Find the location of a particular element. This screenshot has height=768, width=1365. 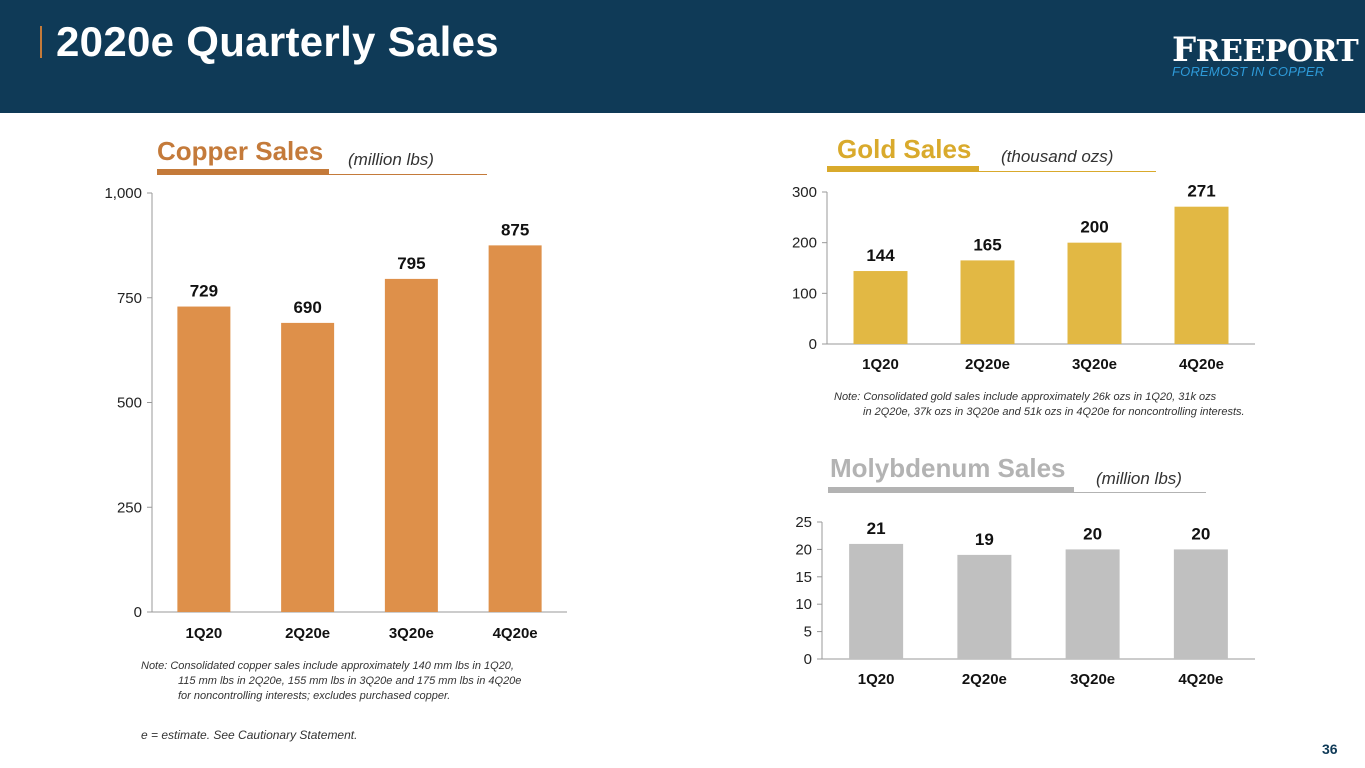

moly-data-label: 21 is located at coordinates (876, 528).